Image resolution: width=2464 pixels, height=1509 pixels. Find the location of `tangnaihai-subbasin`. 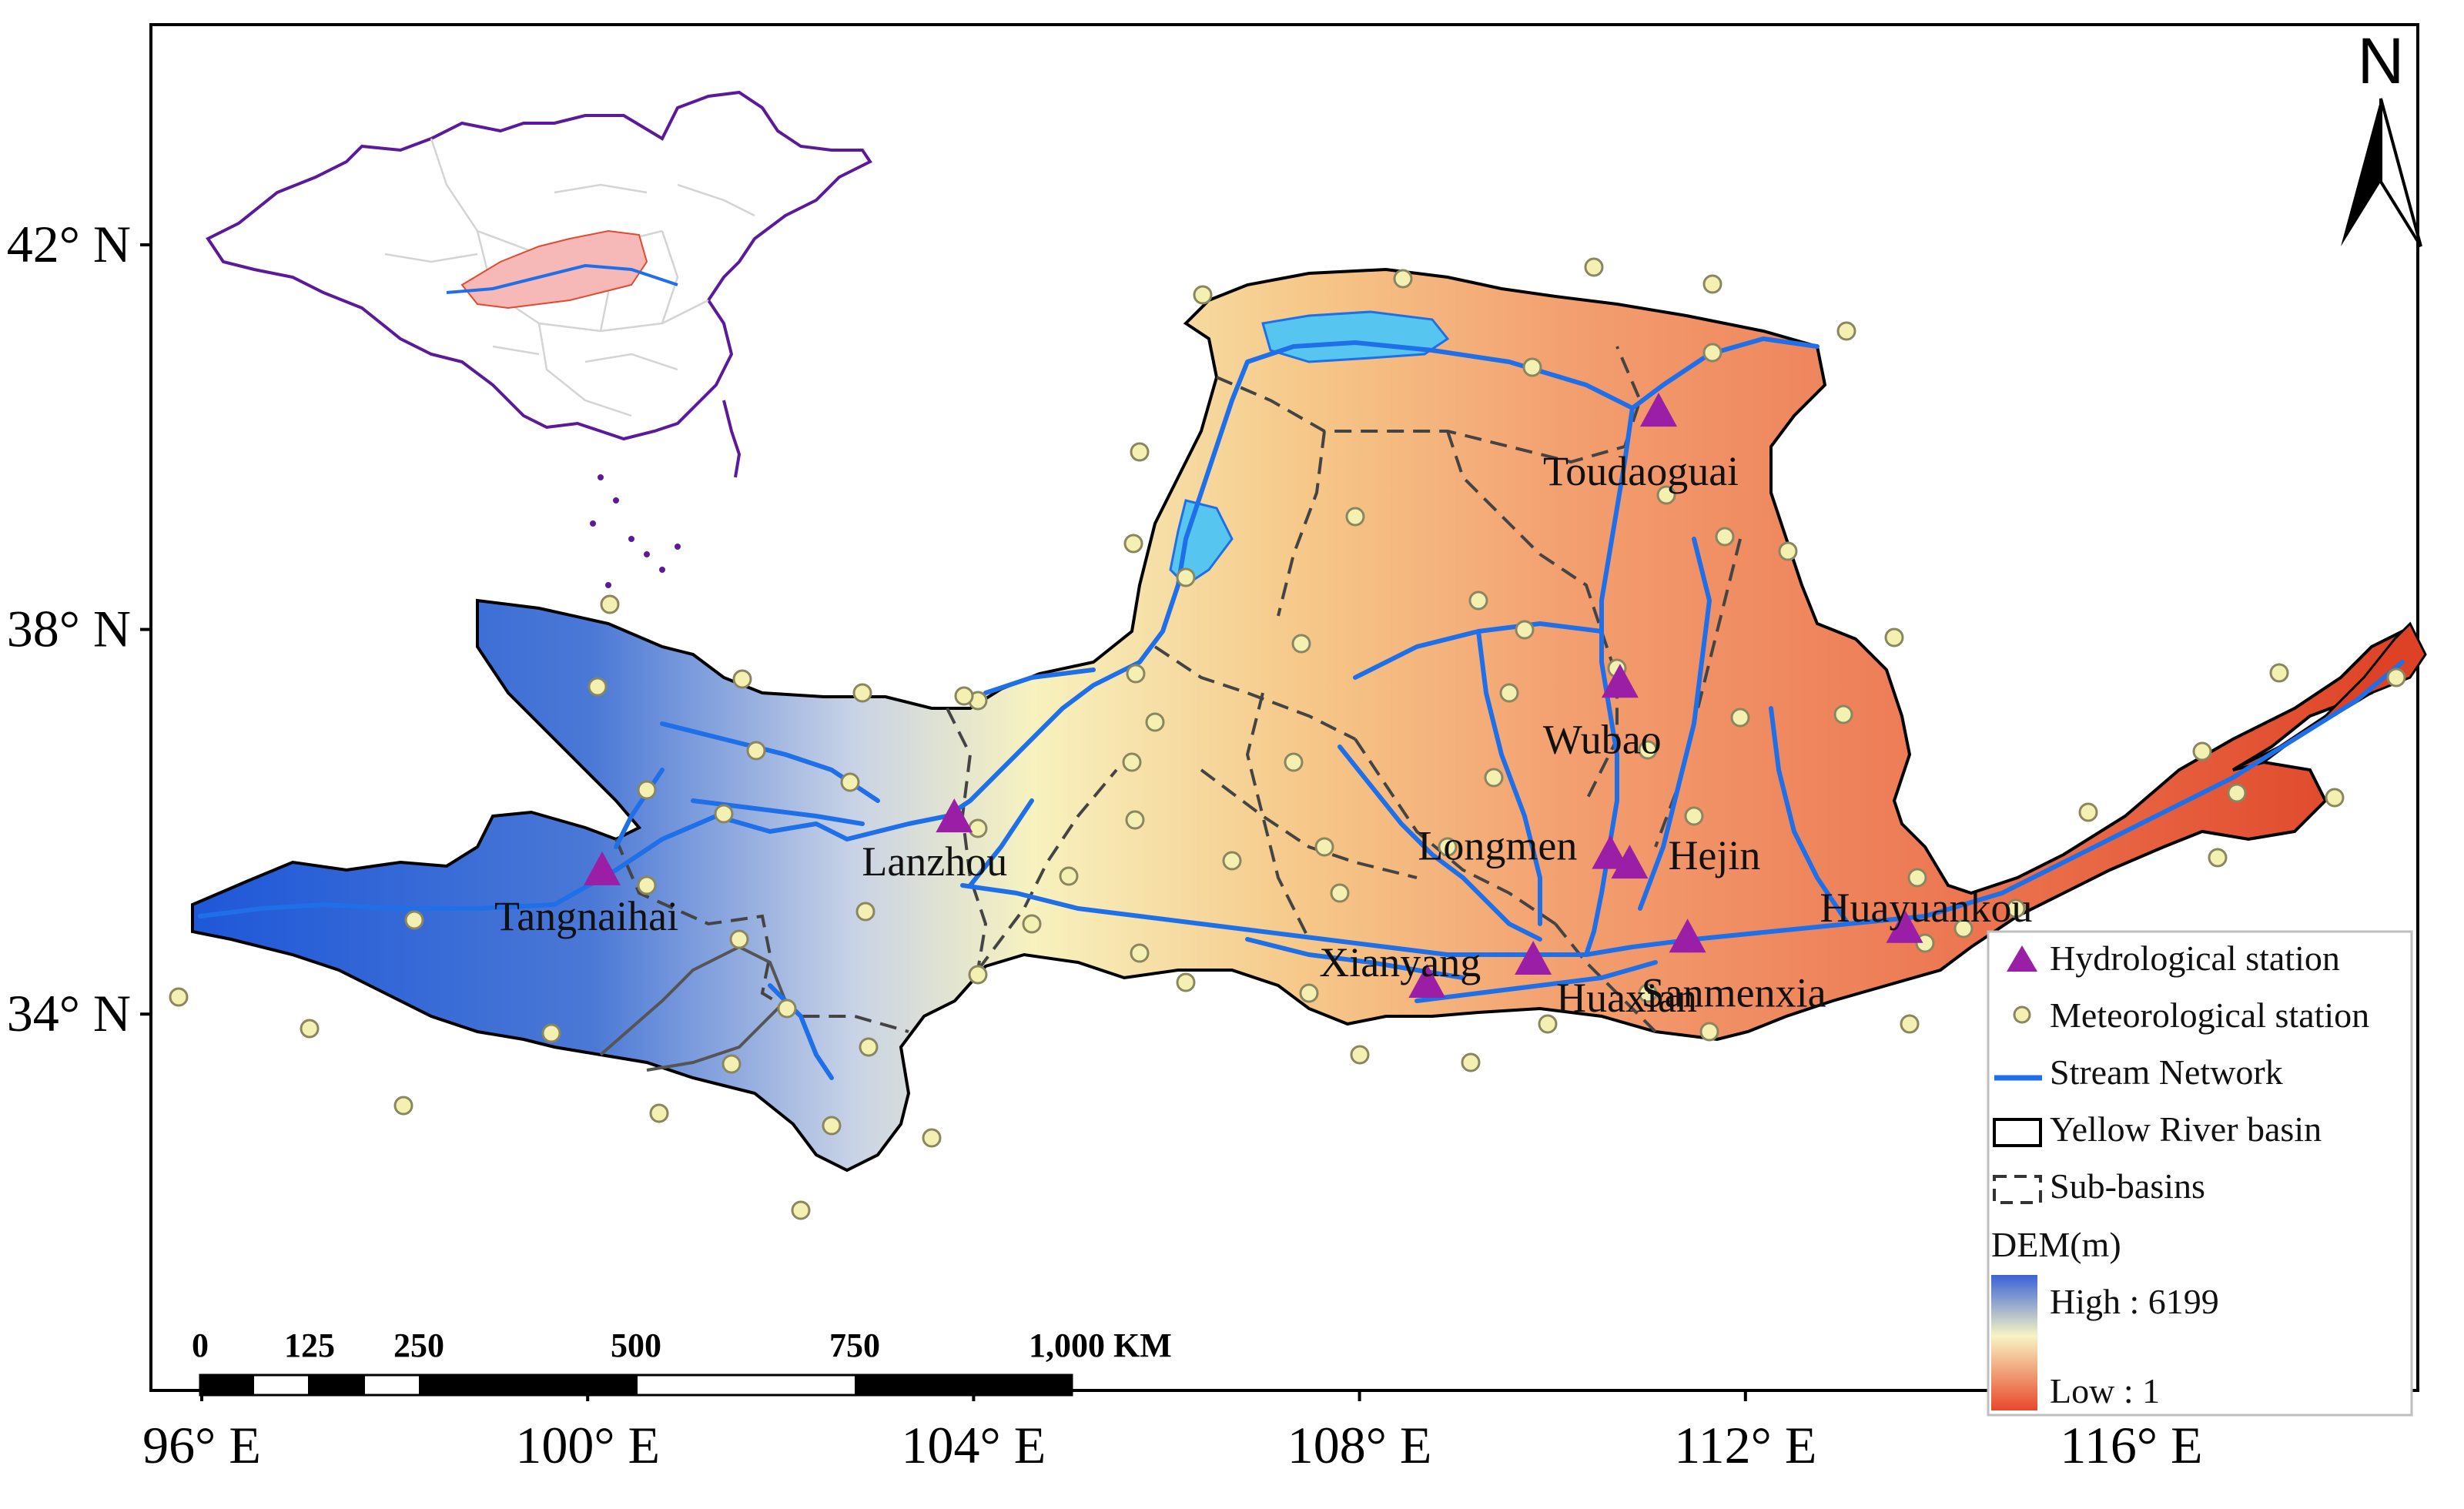

tangnaihai-subbasin is located at coordinates (693, 1008).